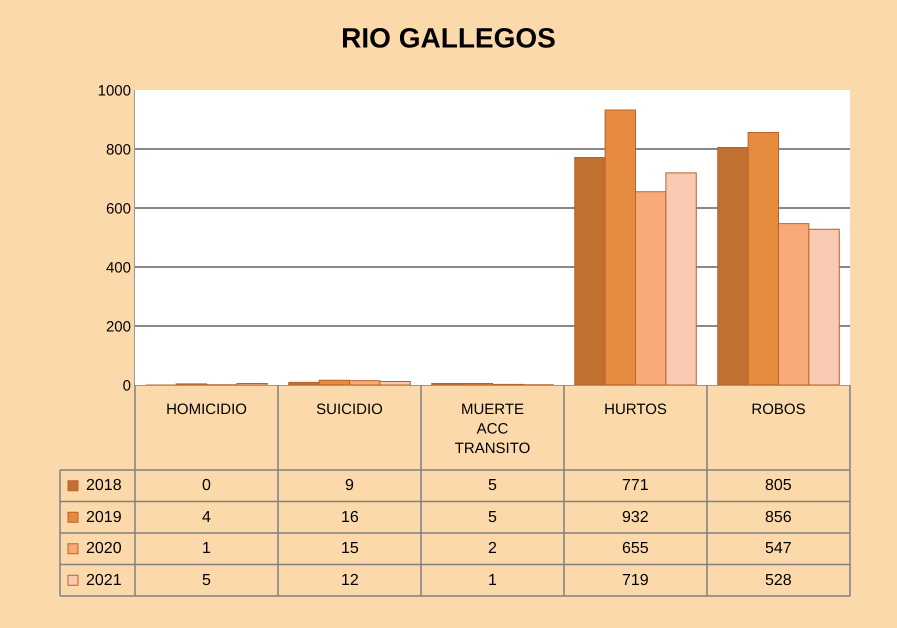  I want to click on x-tick-label: ROBOS, so click(778, 409).